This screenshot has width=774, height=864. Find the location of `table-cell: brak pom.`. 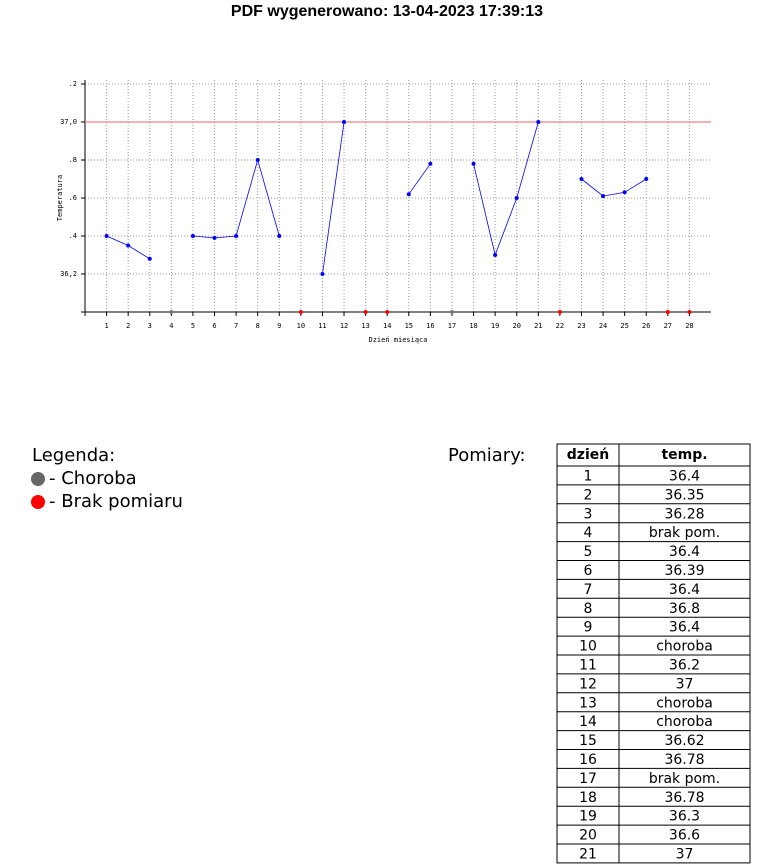

table-cell: brak pom. is located at coordinates (684, 779).